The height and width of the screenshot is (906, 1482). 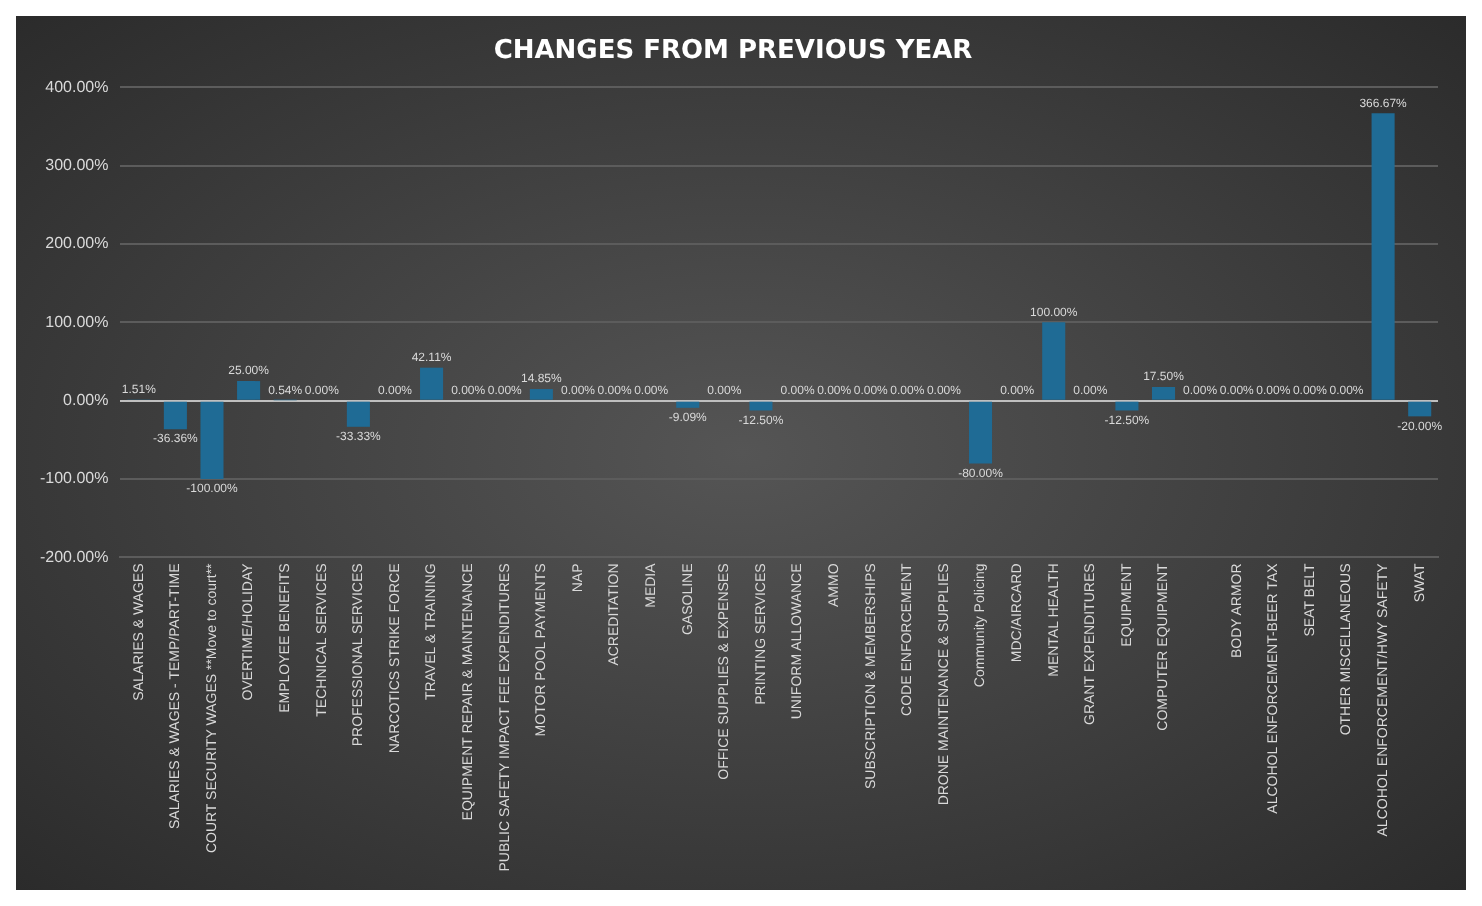 What do you see at coordinates (74, 478) in the screenshot?
I see `y-tick-label: -100.00%` at bounding box center [74, 478].